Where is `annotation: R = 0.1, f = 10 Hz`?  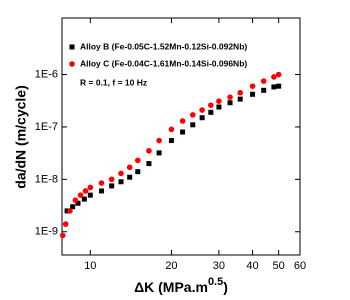 annotation: R = 0.1, f = 10 Hz is located at coordinates (113, 82).